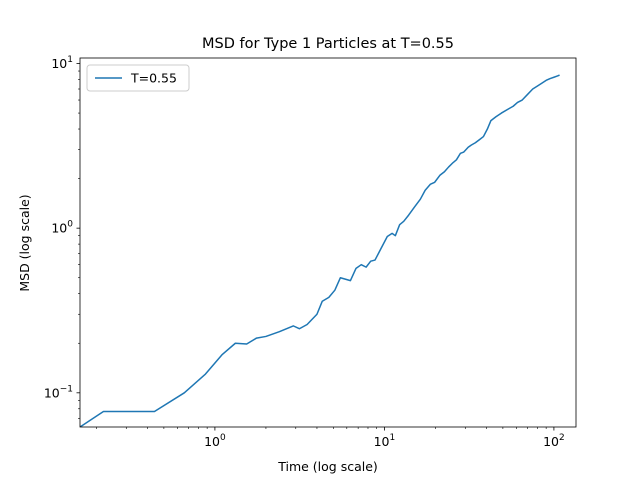 The image size is (640, 480). I want to click on chart-title: MSD for Type 1 Particles at T=0.55, so click(328, 44).